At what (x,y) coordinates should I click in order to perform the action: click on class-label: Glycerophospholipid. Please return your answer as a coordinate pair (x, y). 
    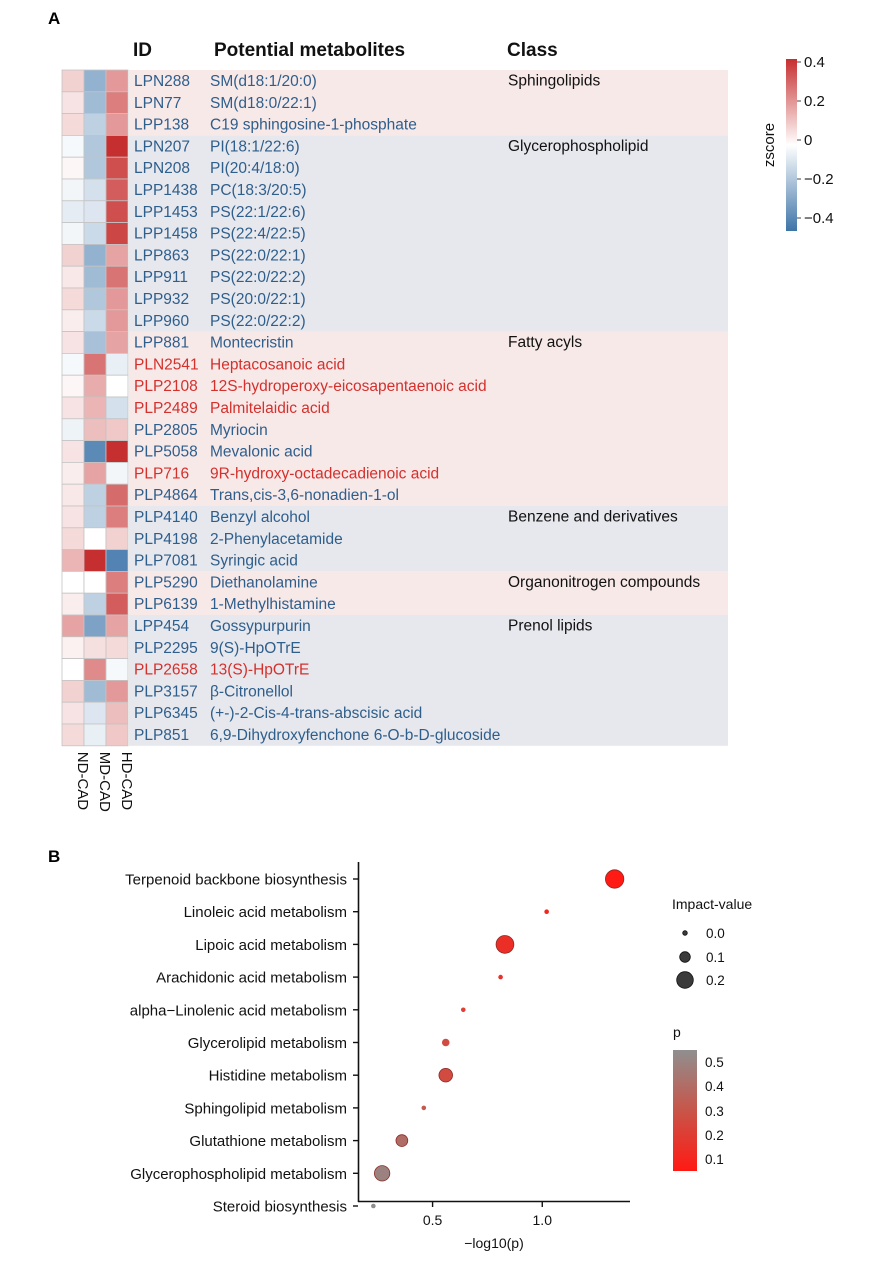
    Looking at the image, I should click on (578, 146).